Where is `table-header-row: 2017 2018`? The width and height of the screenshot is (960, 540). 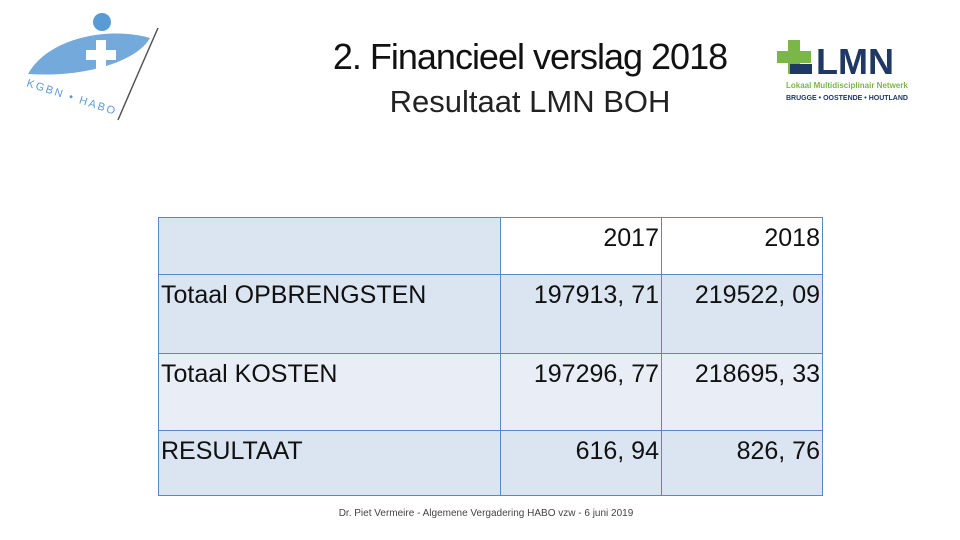
table-header-row: 2017 2018 is located at coordinates (490, 246).